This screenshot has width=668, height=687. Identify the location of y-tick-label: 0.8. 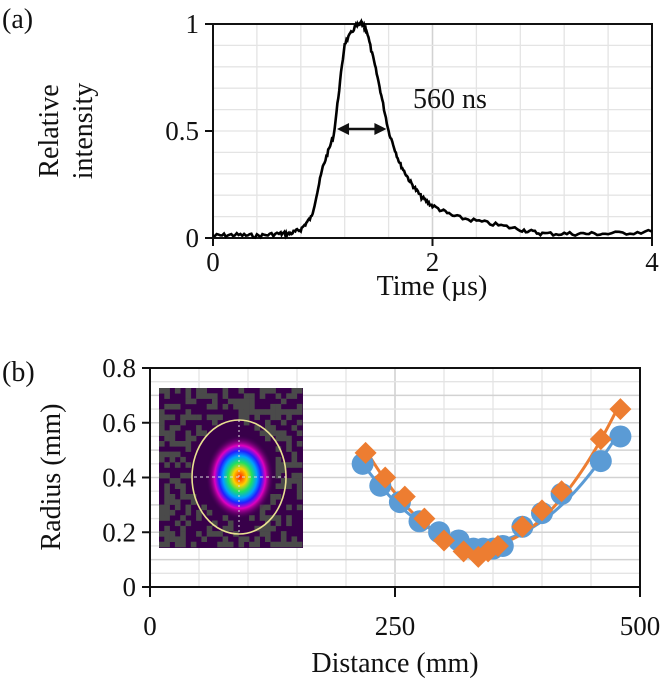
(119, 368).